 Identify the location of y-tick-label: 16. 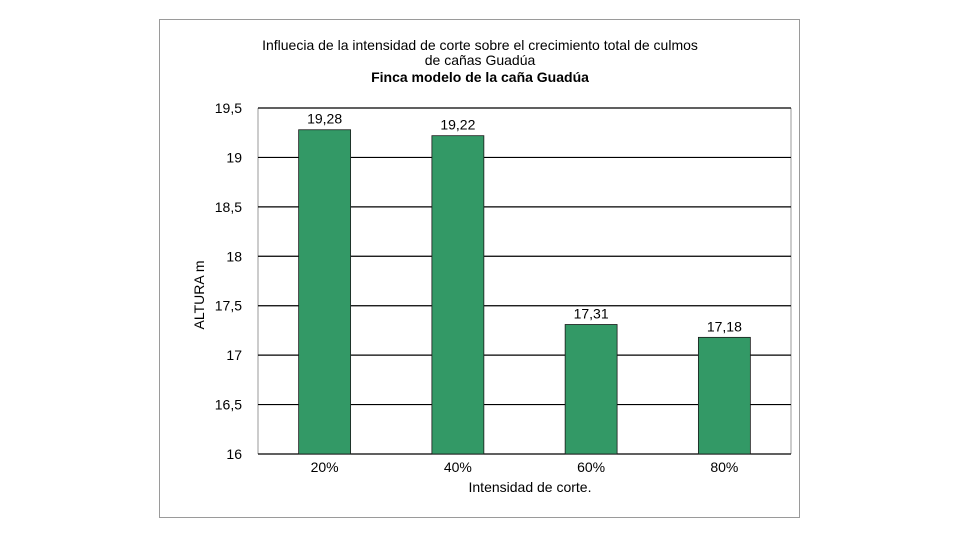
(234, 454).